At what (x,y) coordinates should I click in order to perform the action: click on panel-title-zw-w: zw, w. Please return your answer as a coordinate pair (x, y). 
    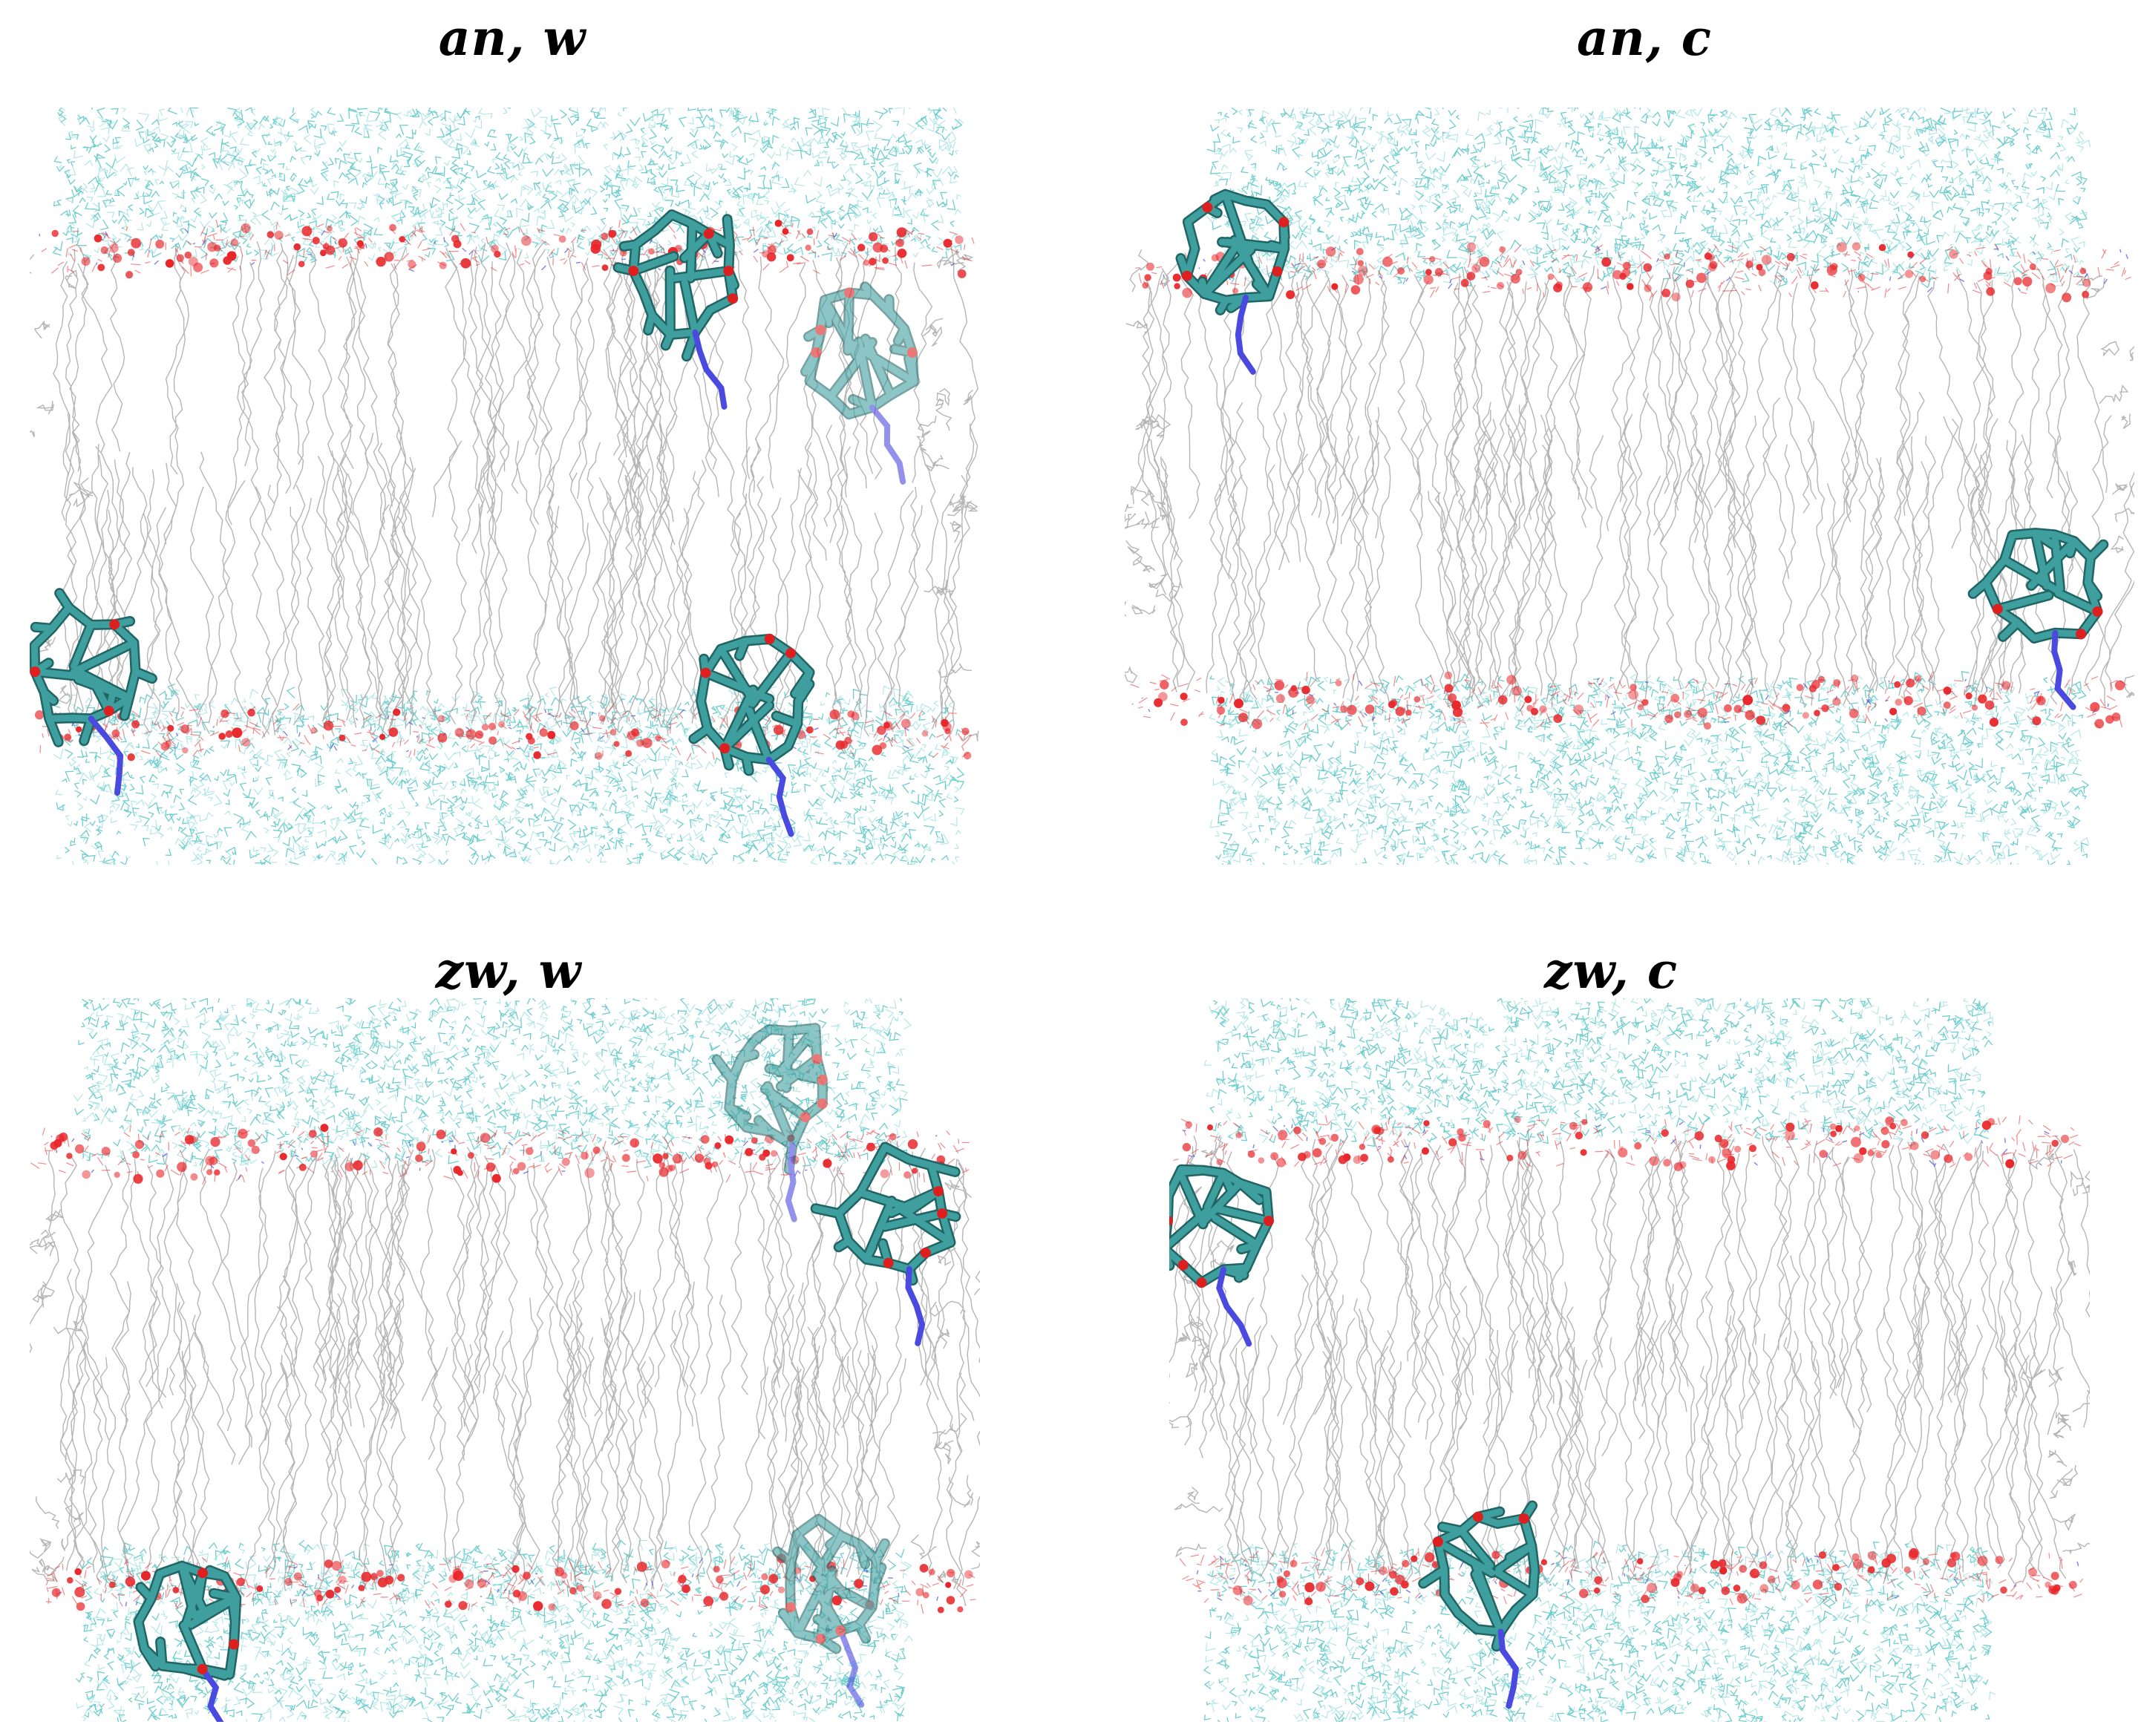
    Looking at the image, I should click on (508, 971).